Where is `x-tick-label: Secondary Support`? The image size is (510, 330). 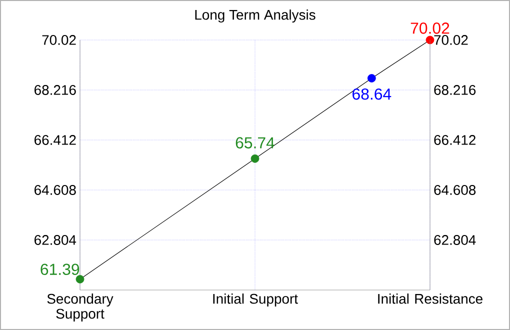
x-tick-label: Secondary Support is located at coordinates (80, 308).